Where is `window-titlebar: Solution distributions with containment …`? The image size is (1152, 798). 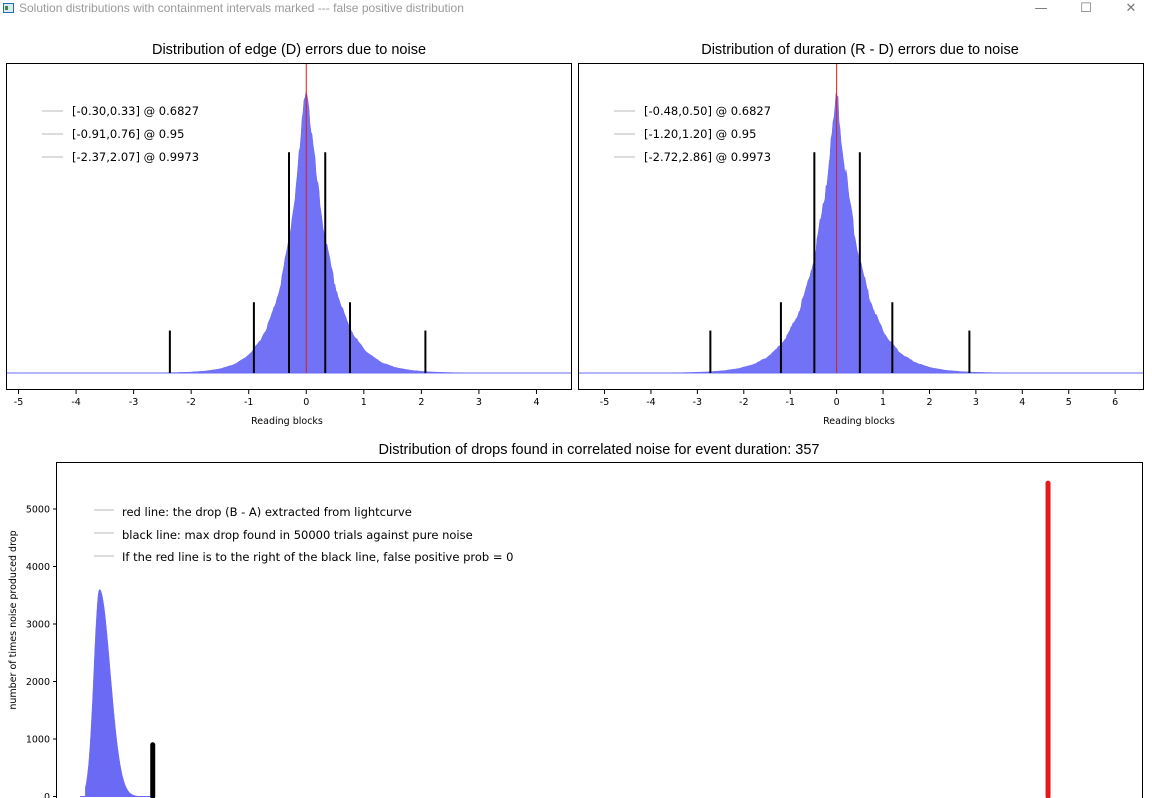 window-titlebar: Solution distributions with containment … is located at coordinates (576, 9).